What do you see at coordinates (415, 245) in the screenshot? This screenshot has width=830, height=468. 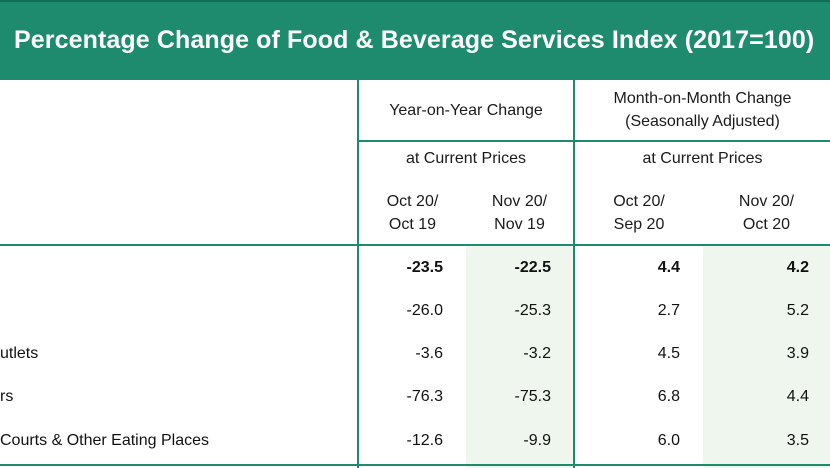 I see `divider-header-body` at bounding box center [415, 245].